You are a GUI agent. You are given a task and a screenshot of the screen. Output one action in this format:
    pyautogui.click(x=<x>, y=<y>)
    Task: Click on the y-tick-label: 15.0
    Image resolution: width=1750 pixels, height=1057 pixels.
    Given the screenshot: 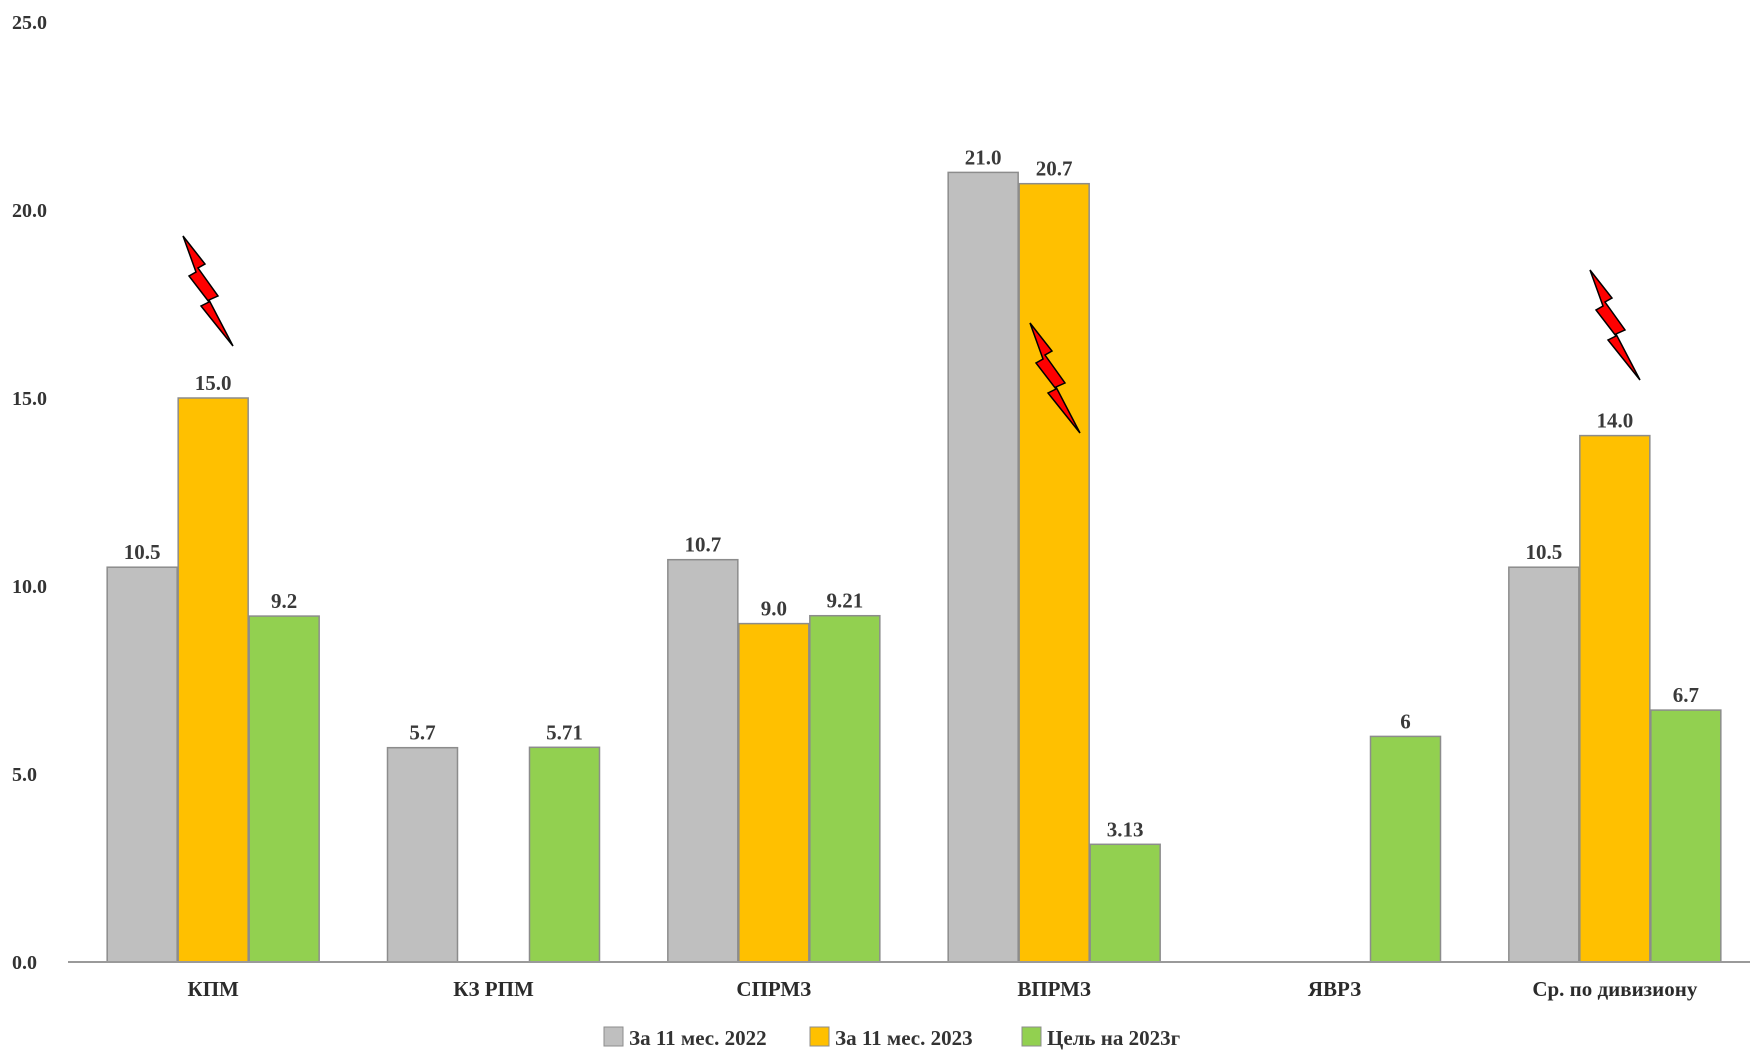 What is the action you would take?
    pyautogui.click(x=29, y=399)
    